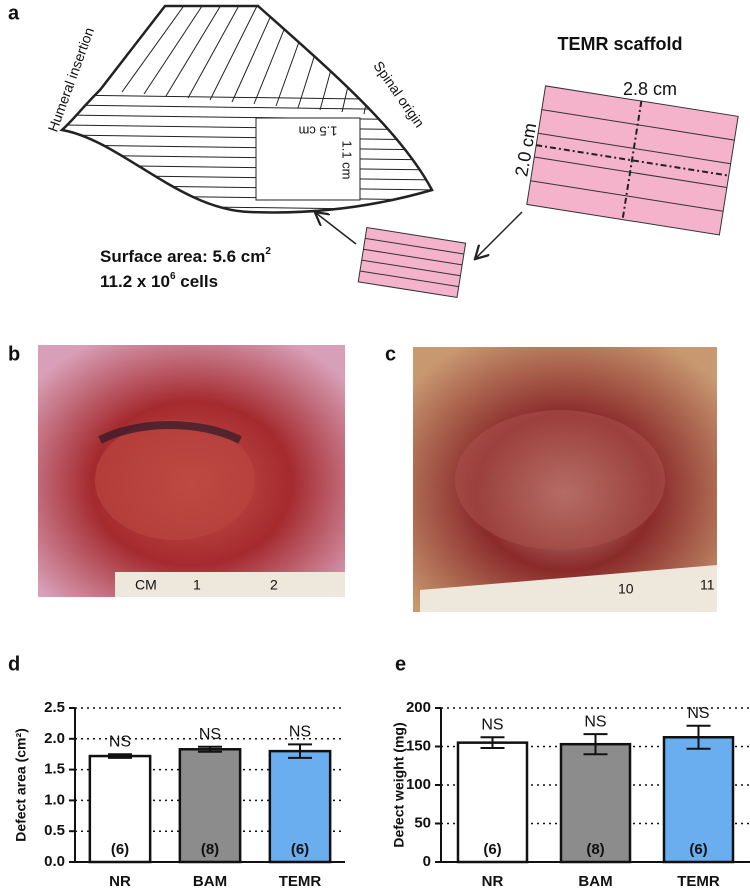 Image resolution: width=750 pixels, height=892 pixels. I want to click on defect-dim: 1.1 cm, so click(347, 159).